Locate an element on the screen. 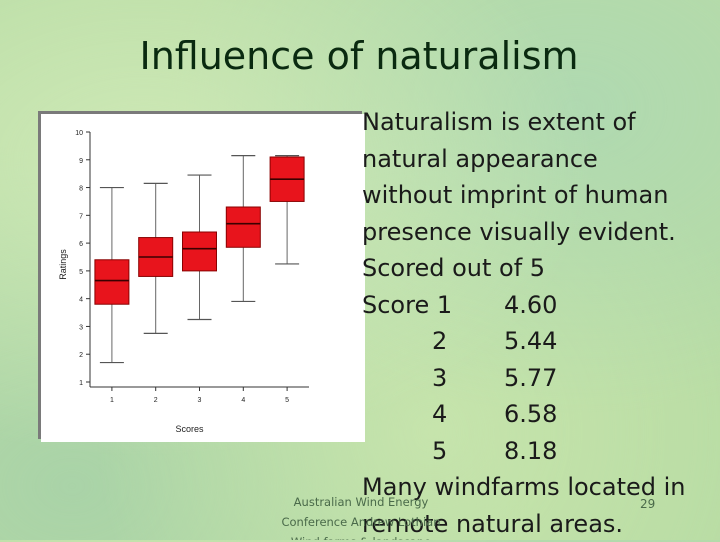 The width and height of the screenshot is (720, 542). score-value: 6.58 is located at coordinates (530, 414).